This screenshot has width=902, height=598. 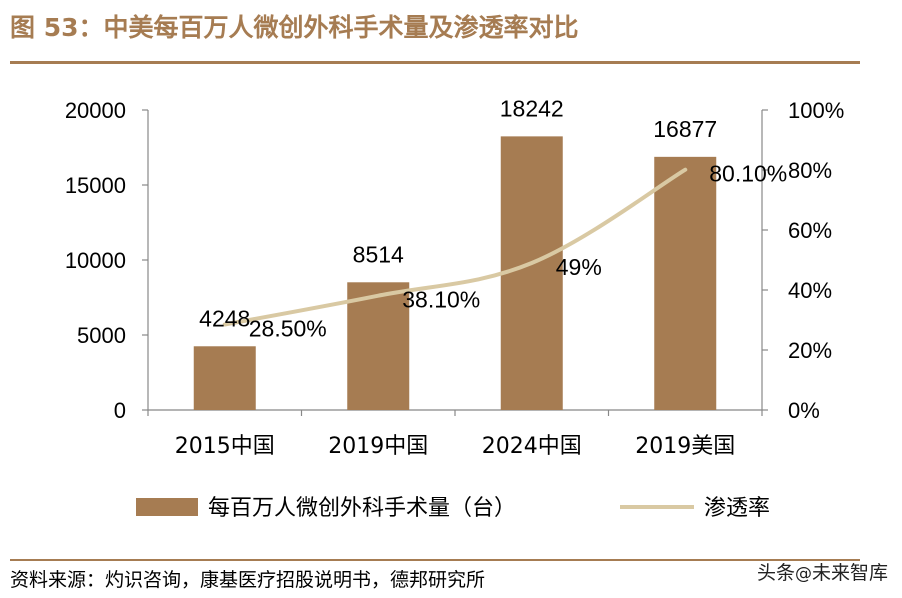 What do you see at coordinates (435, 560) in the screenshot?
I see `source-divider` at bounding box center [435, 560].